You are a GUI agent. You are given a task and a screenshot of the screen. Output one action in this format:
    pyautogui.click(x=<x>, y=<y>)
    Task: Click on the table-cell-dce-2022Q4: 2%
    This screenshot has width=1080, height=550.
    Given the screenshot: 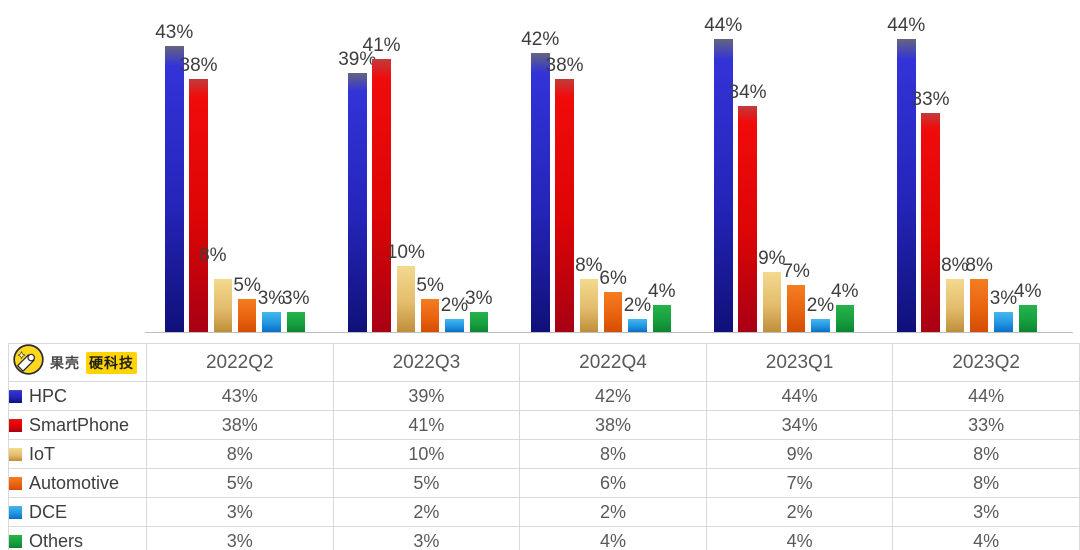 What is the action you would take?
    pyautogui.click(x=613, y=512)
    